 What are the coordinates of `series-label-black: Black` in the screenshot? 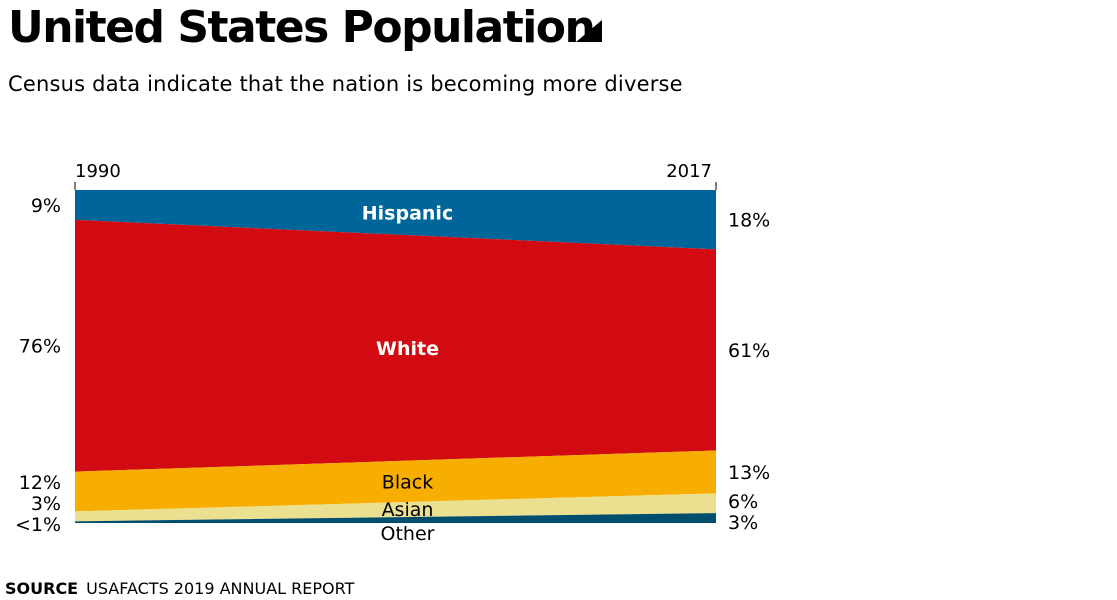 It's located at (407, 482).